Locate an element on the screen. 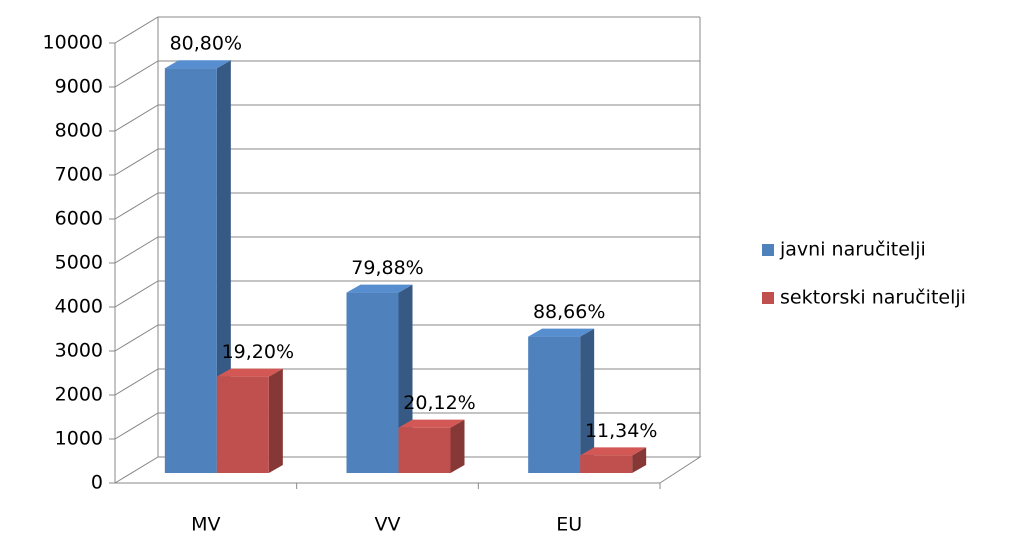  data-label: 11,34% is located at coordinates (621, 431).